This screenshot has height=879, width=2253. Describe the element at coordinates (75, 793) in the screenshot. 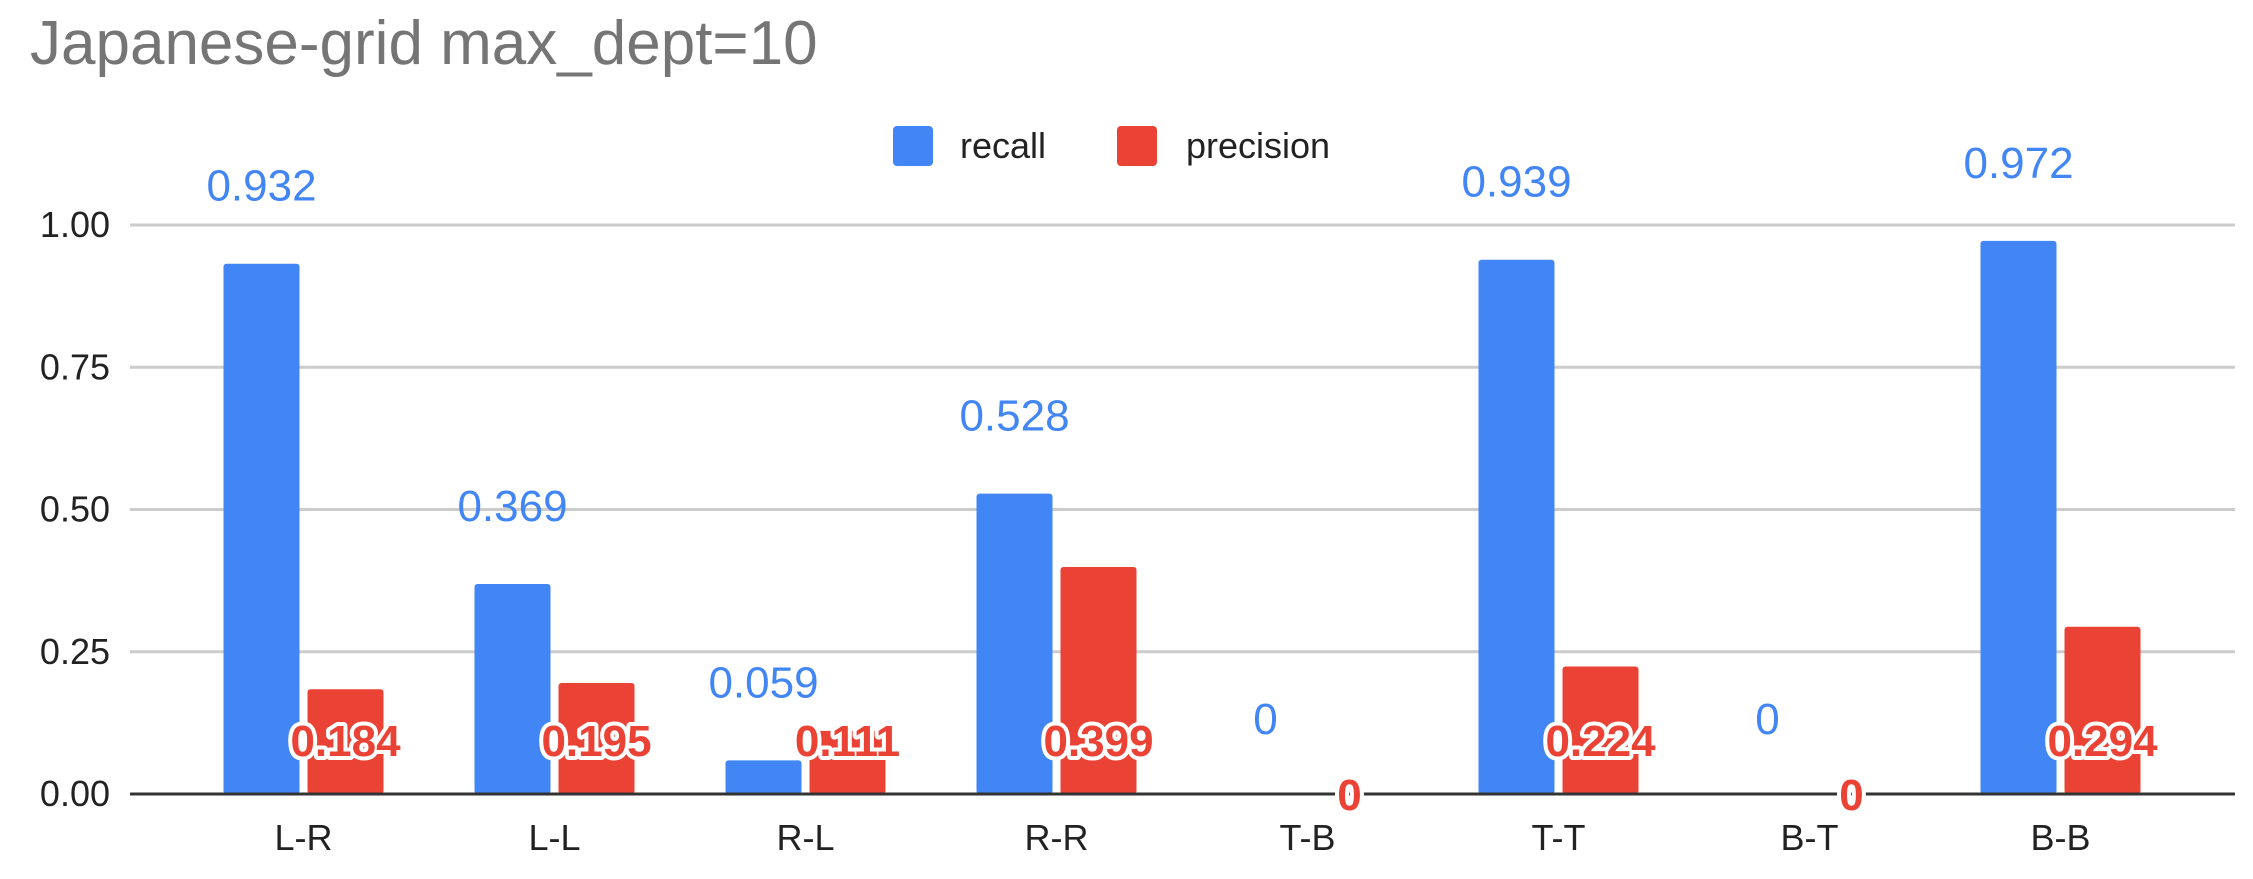

I see `y-tick-label: 0.00` at that location.